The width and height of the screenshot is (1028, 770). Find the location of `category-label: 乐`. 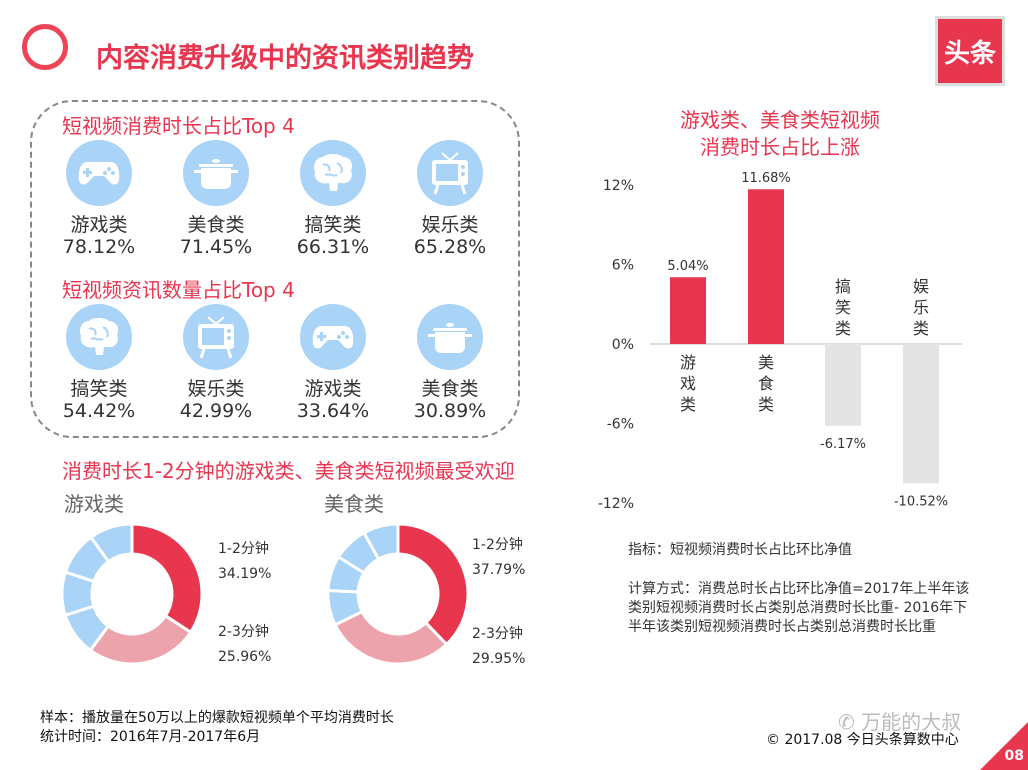

category-label: 乐 is located at coordinates (921, 307).